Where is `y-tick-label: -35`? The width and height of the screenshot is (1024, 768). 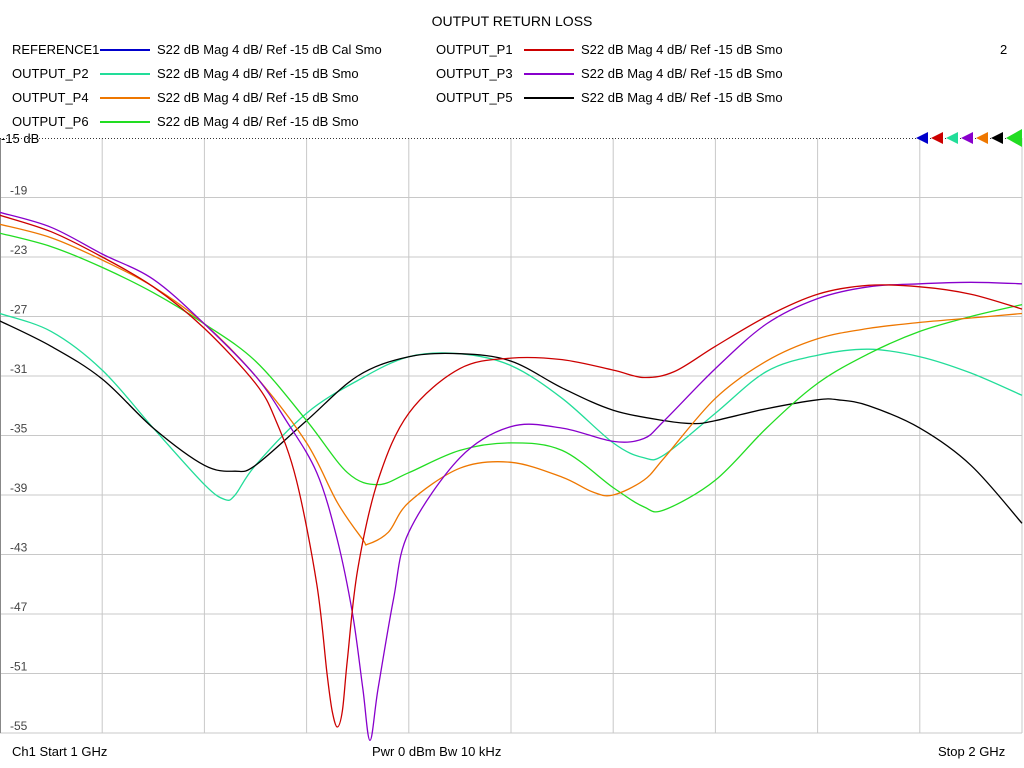 y-tick-label: -35 is located at coordinates (19, 429).